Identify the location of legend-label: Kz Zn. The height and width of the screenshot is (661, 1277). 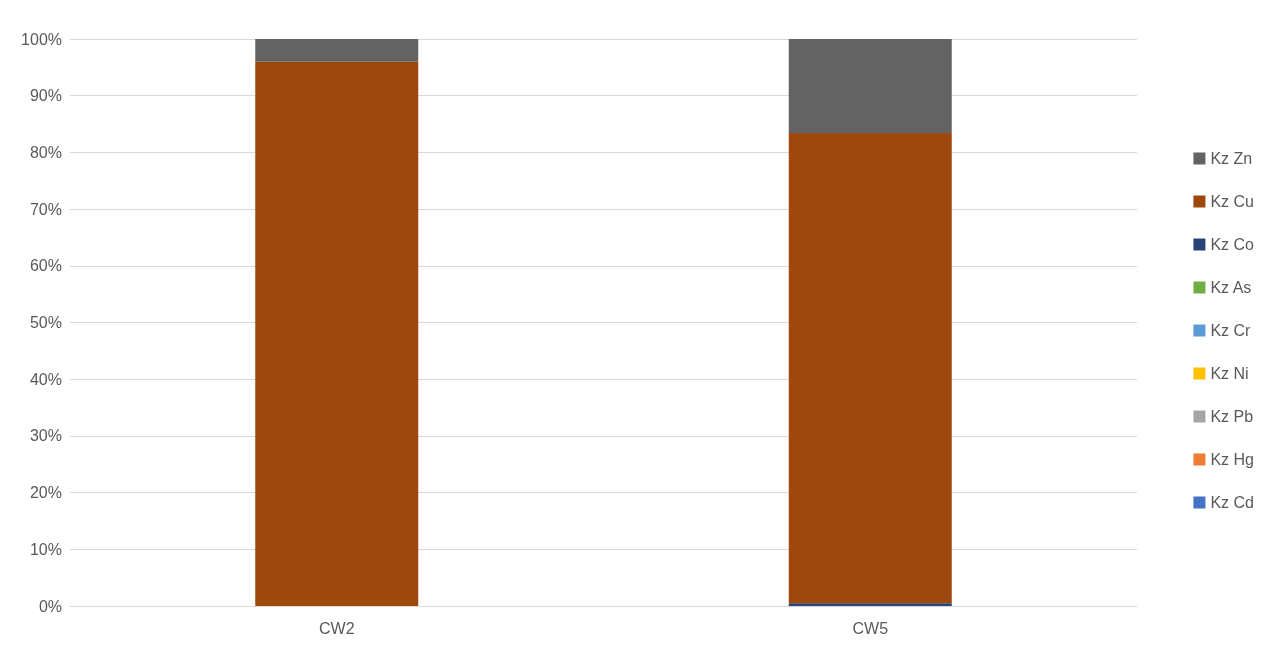
(1231, 158).